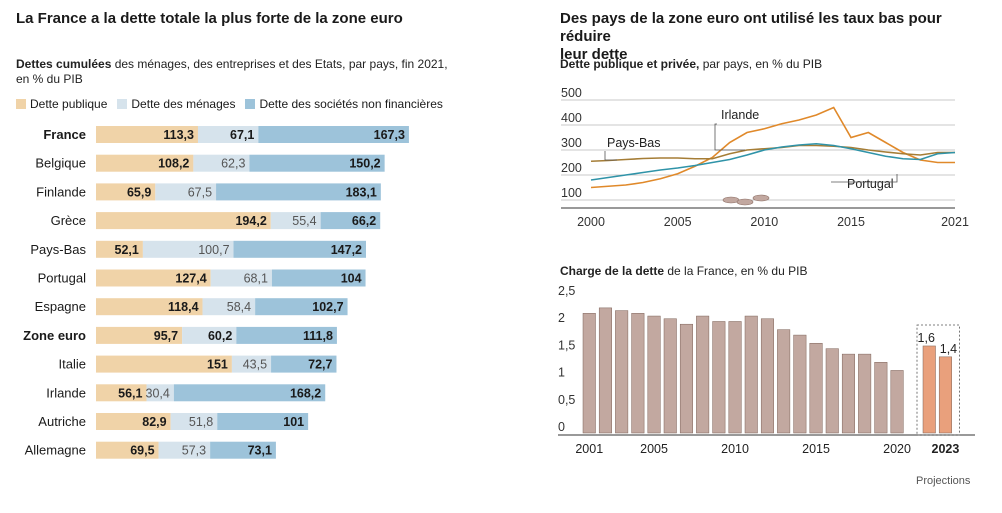 The image size is (1002, 513). Describe the element at coordinates (61, 191) in the screenshot. I see `category-label: Finlande` at that location.